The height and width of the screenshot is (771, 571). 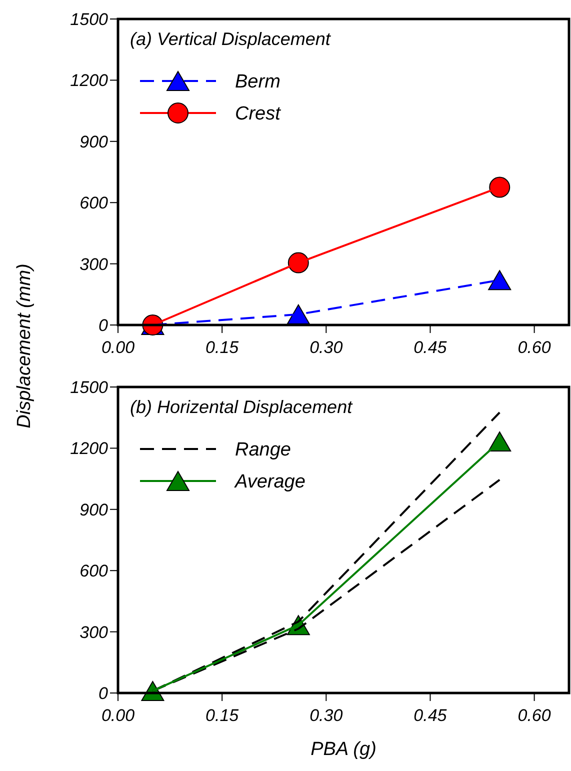 I want to click on x-axis-title: PBA (g), so click(x=343, y=749).